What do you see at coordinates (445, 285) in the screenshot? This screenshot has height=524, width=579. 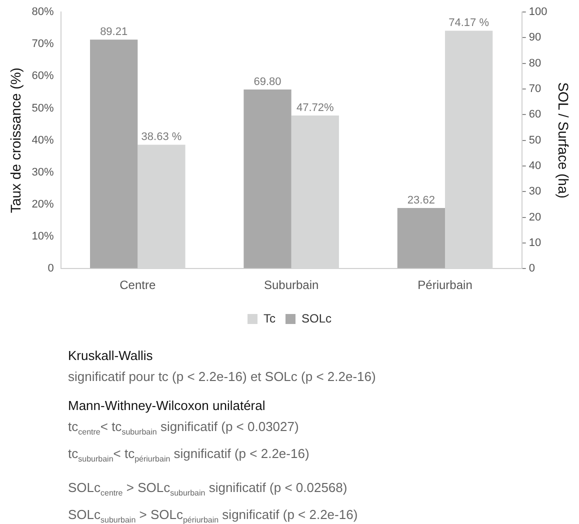 I see `x-tick-label: Périurbain` at bounding box center [445, 285].